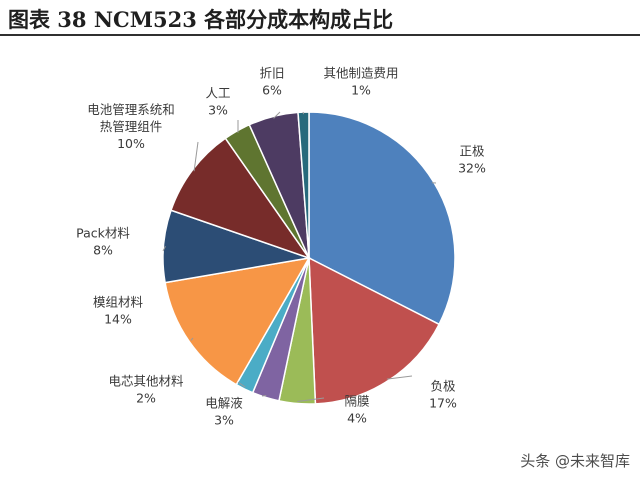 The width and height of the screenshot is (640, 483). What do you see at coordinates (103, 233) in the screenshot?
I see `slice-name-label-6: Pack材料` at bounding box center [103, 233].